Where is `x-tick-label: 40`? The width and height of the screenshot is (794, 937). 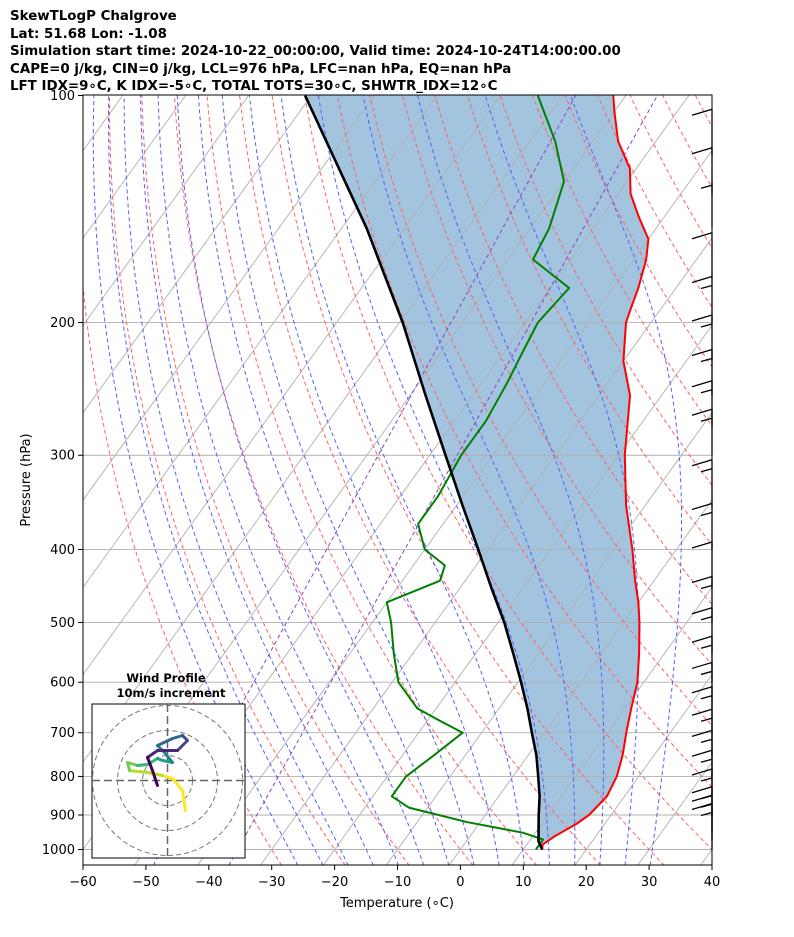
x-tick-label: 40 is located at coordinates (712, 882).